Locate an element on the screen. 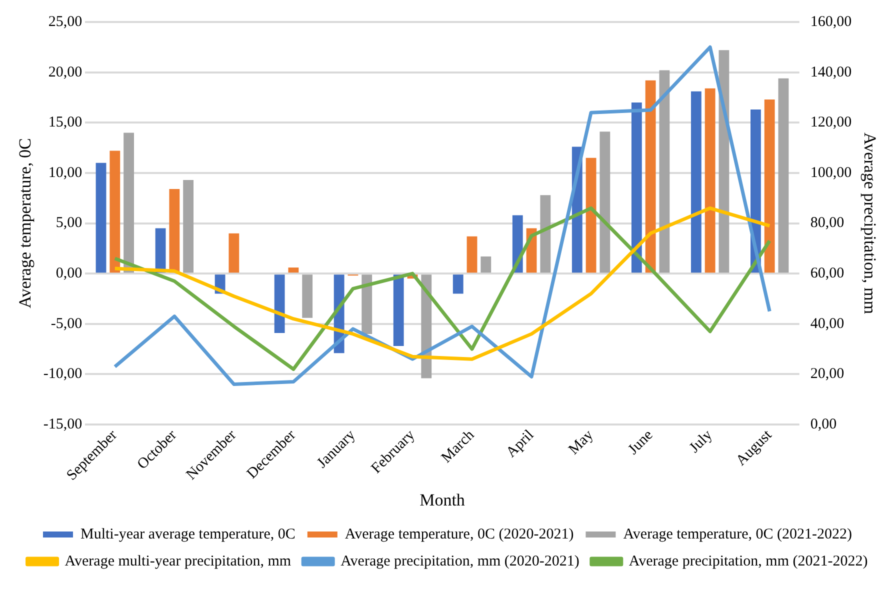 The height and width of the screenshot is (591, 895). x-tick-label: June is located at coordinates (640, 442).